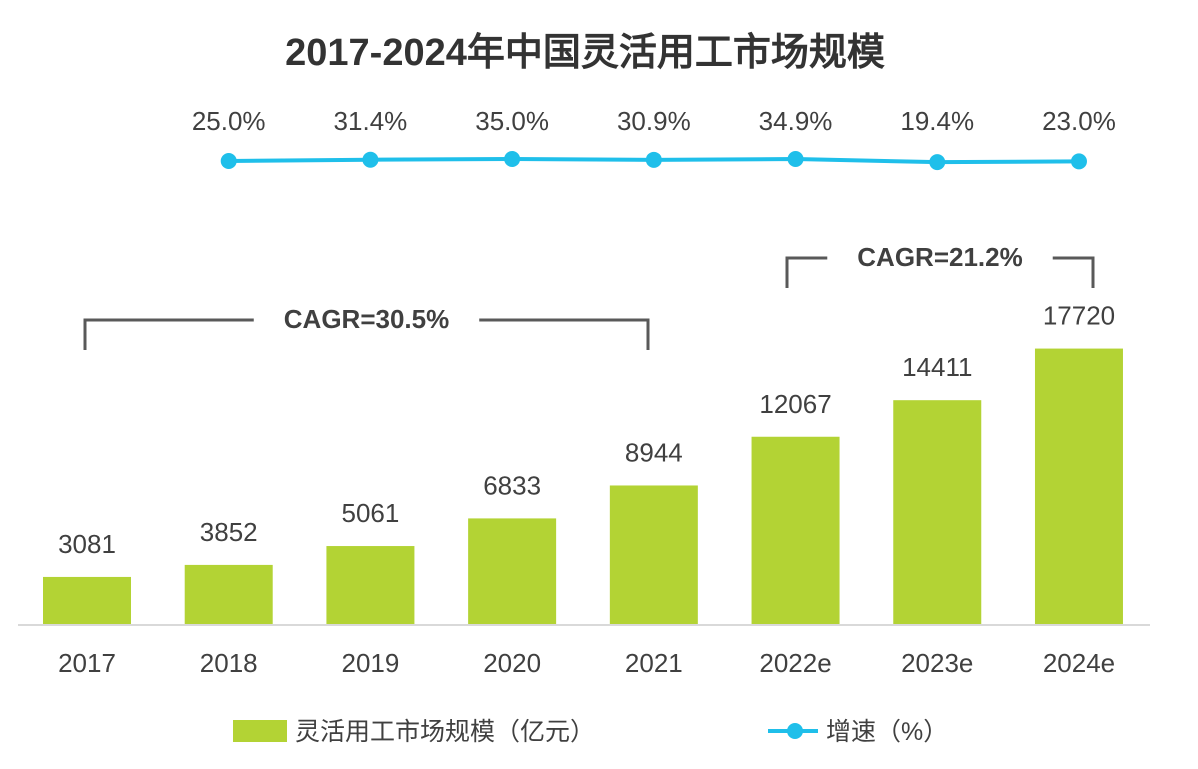  What do you see at coordinates (87, 544) in the screenshot?
I see `bar-value-label: 3081` at bounding box center [87, 544].